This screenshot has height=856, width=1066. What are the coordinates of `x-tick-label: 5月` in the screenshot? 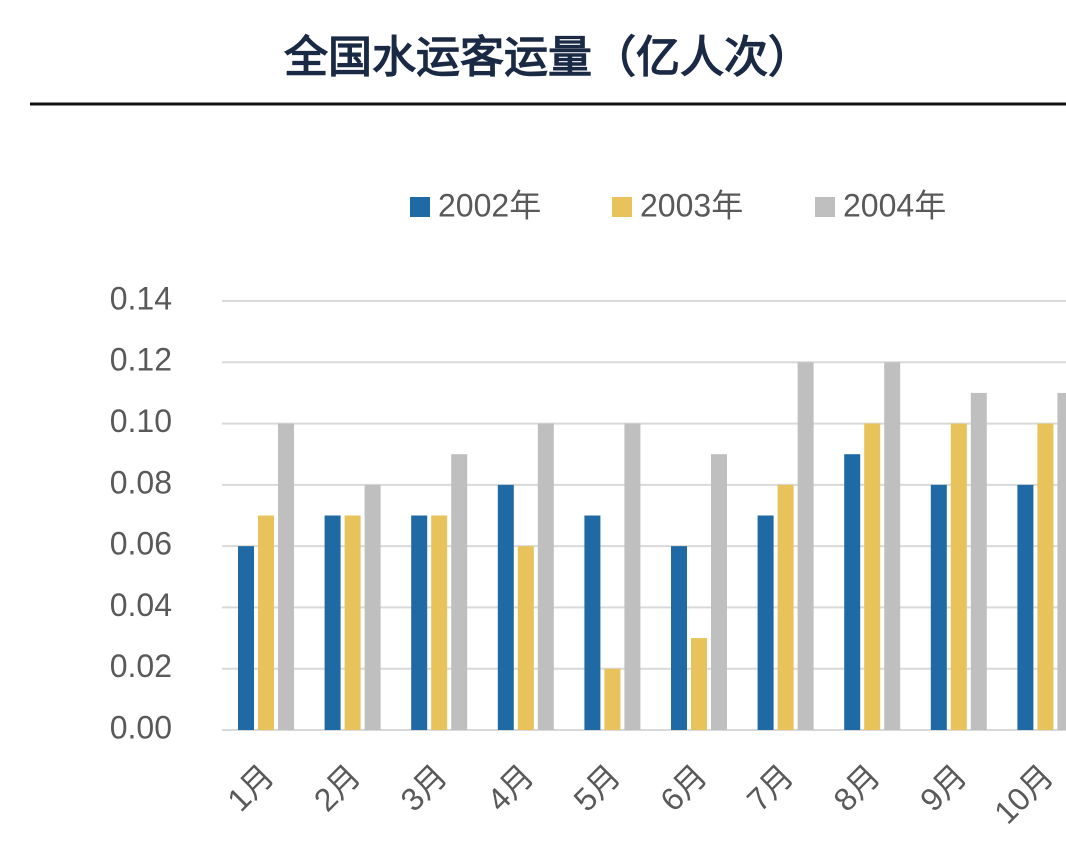 It's located at (597, 787).